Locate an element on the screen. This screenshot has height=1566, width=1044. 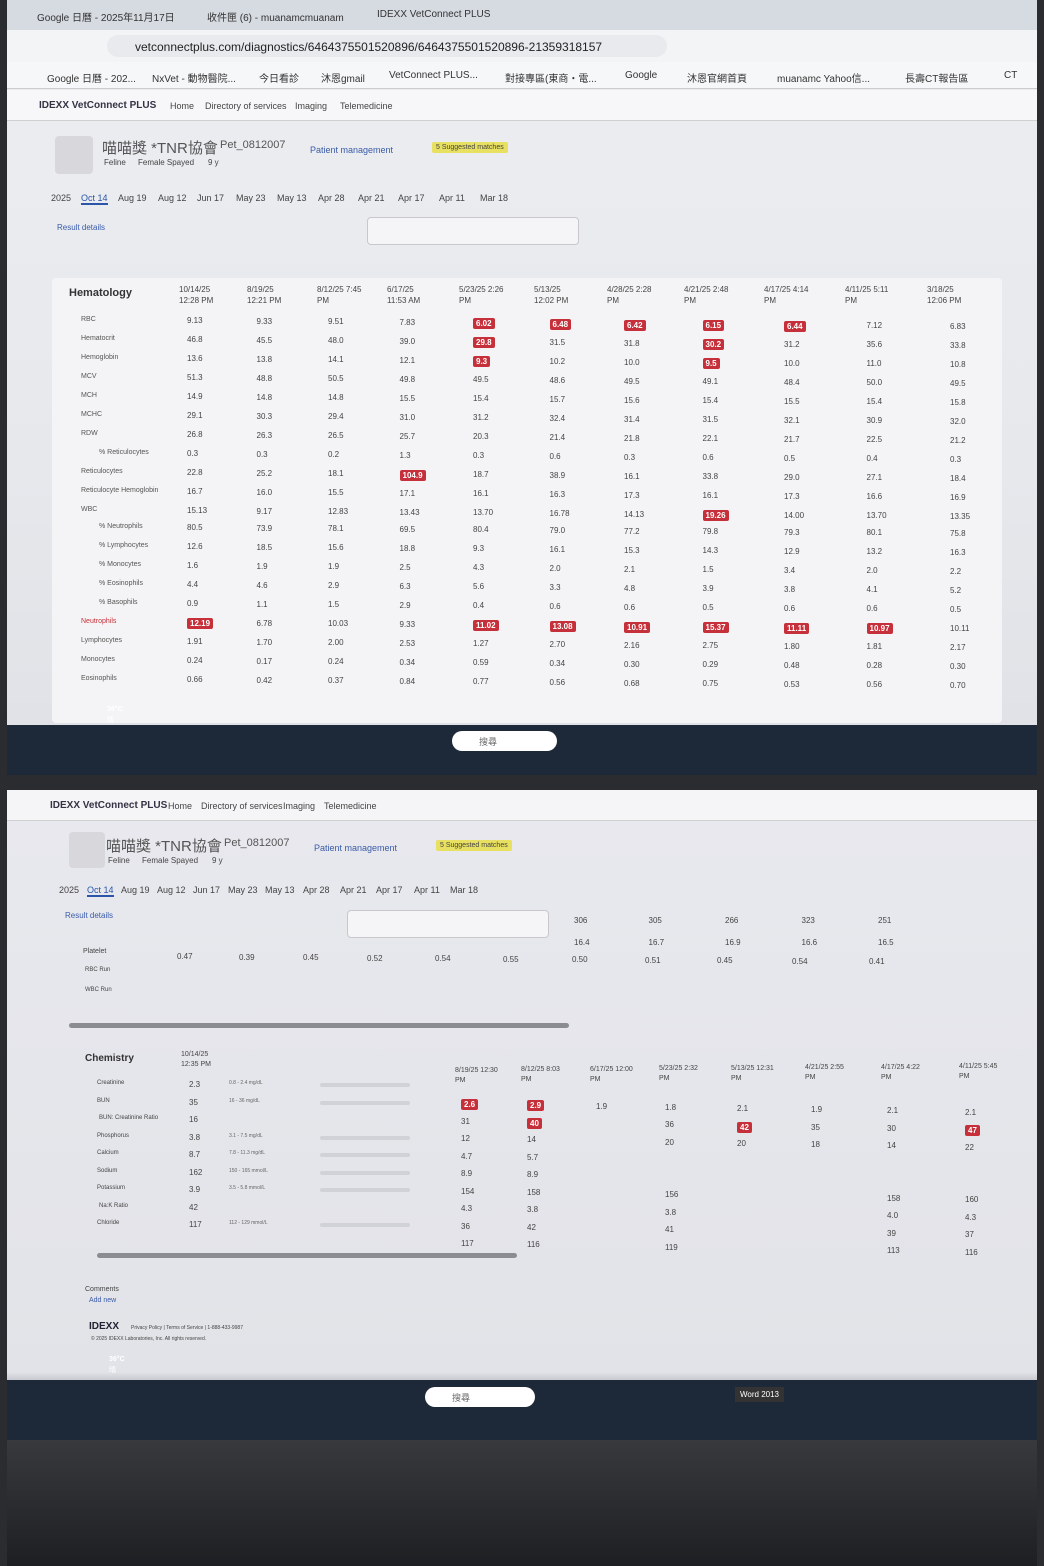
browser-tab: 收件匣 (6) - muanamcmuanam is located at coordinates (275, 18).